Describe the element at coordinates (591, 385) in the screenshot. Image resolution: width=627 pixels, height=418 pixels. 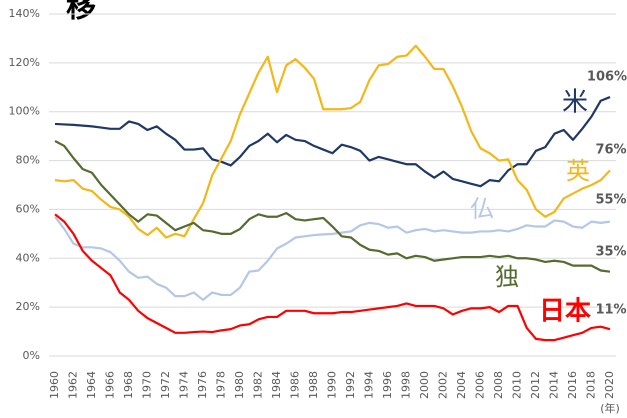
I see `x-tick-label: 2018` at that location.